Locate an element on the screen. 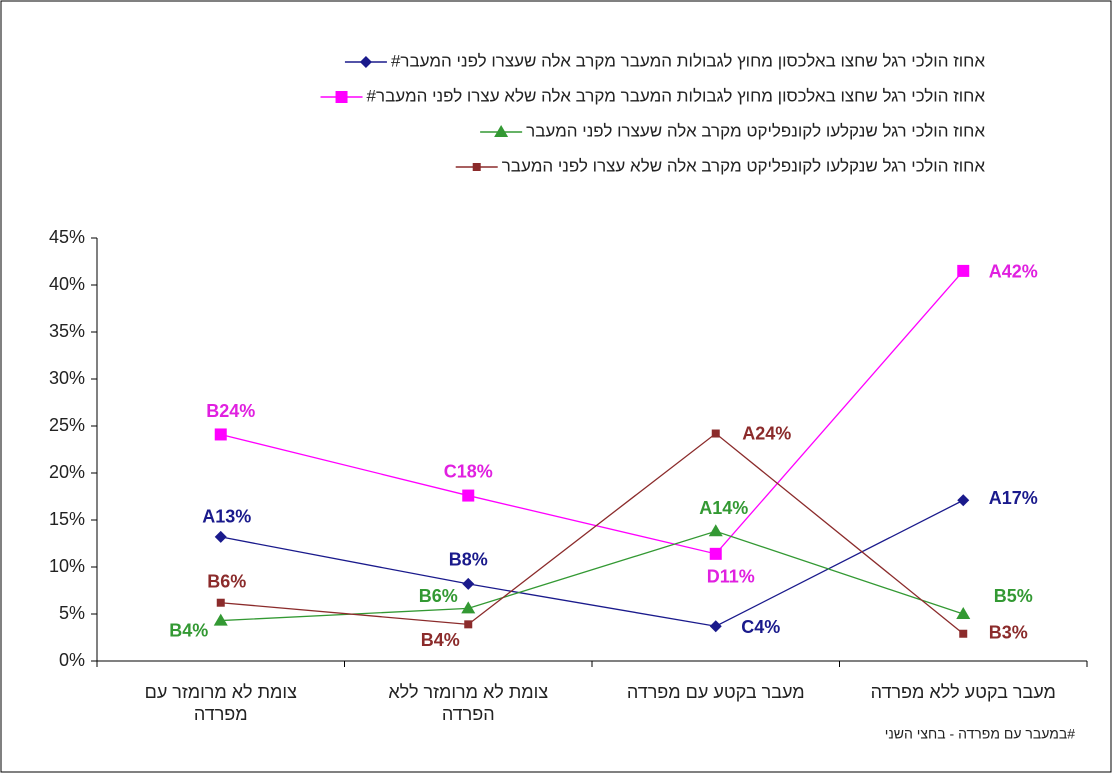 The width and height of the screenshot is (1113, 774). y-tick-label: 10% is located at coordinates (67, 566).